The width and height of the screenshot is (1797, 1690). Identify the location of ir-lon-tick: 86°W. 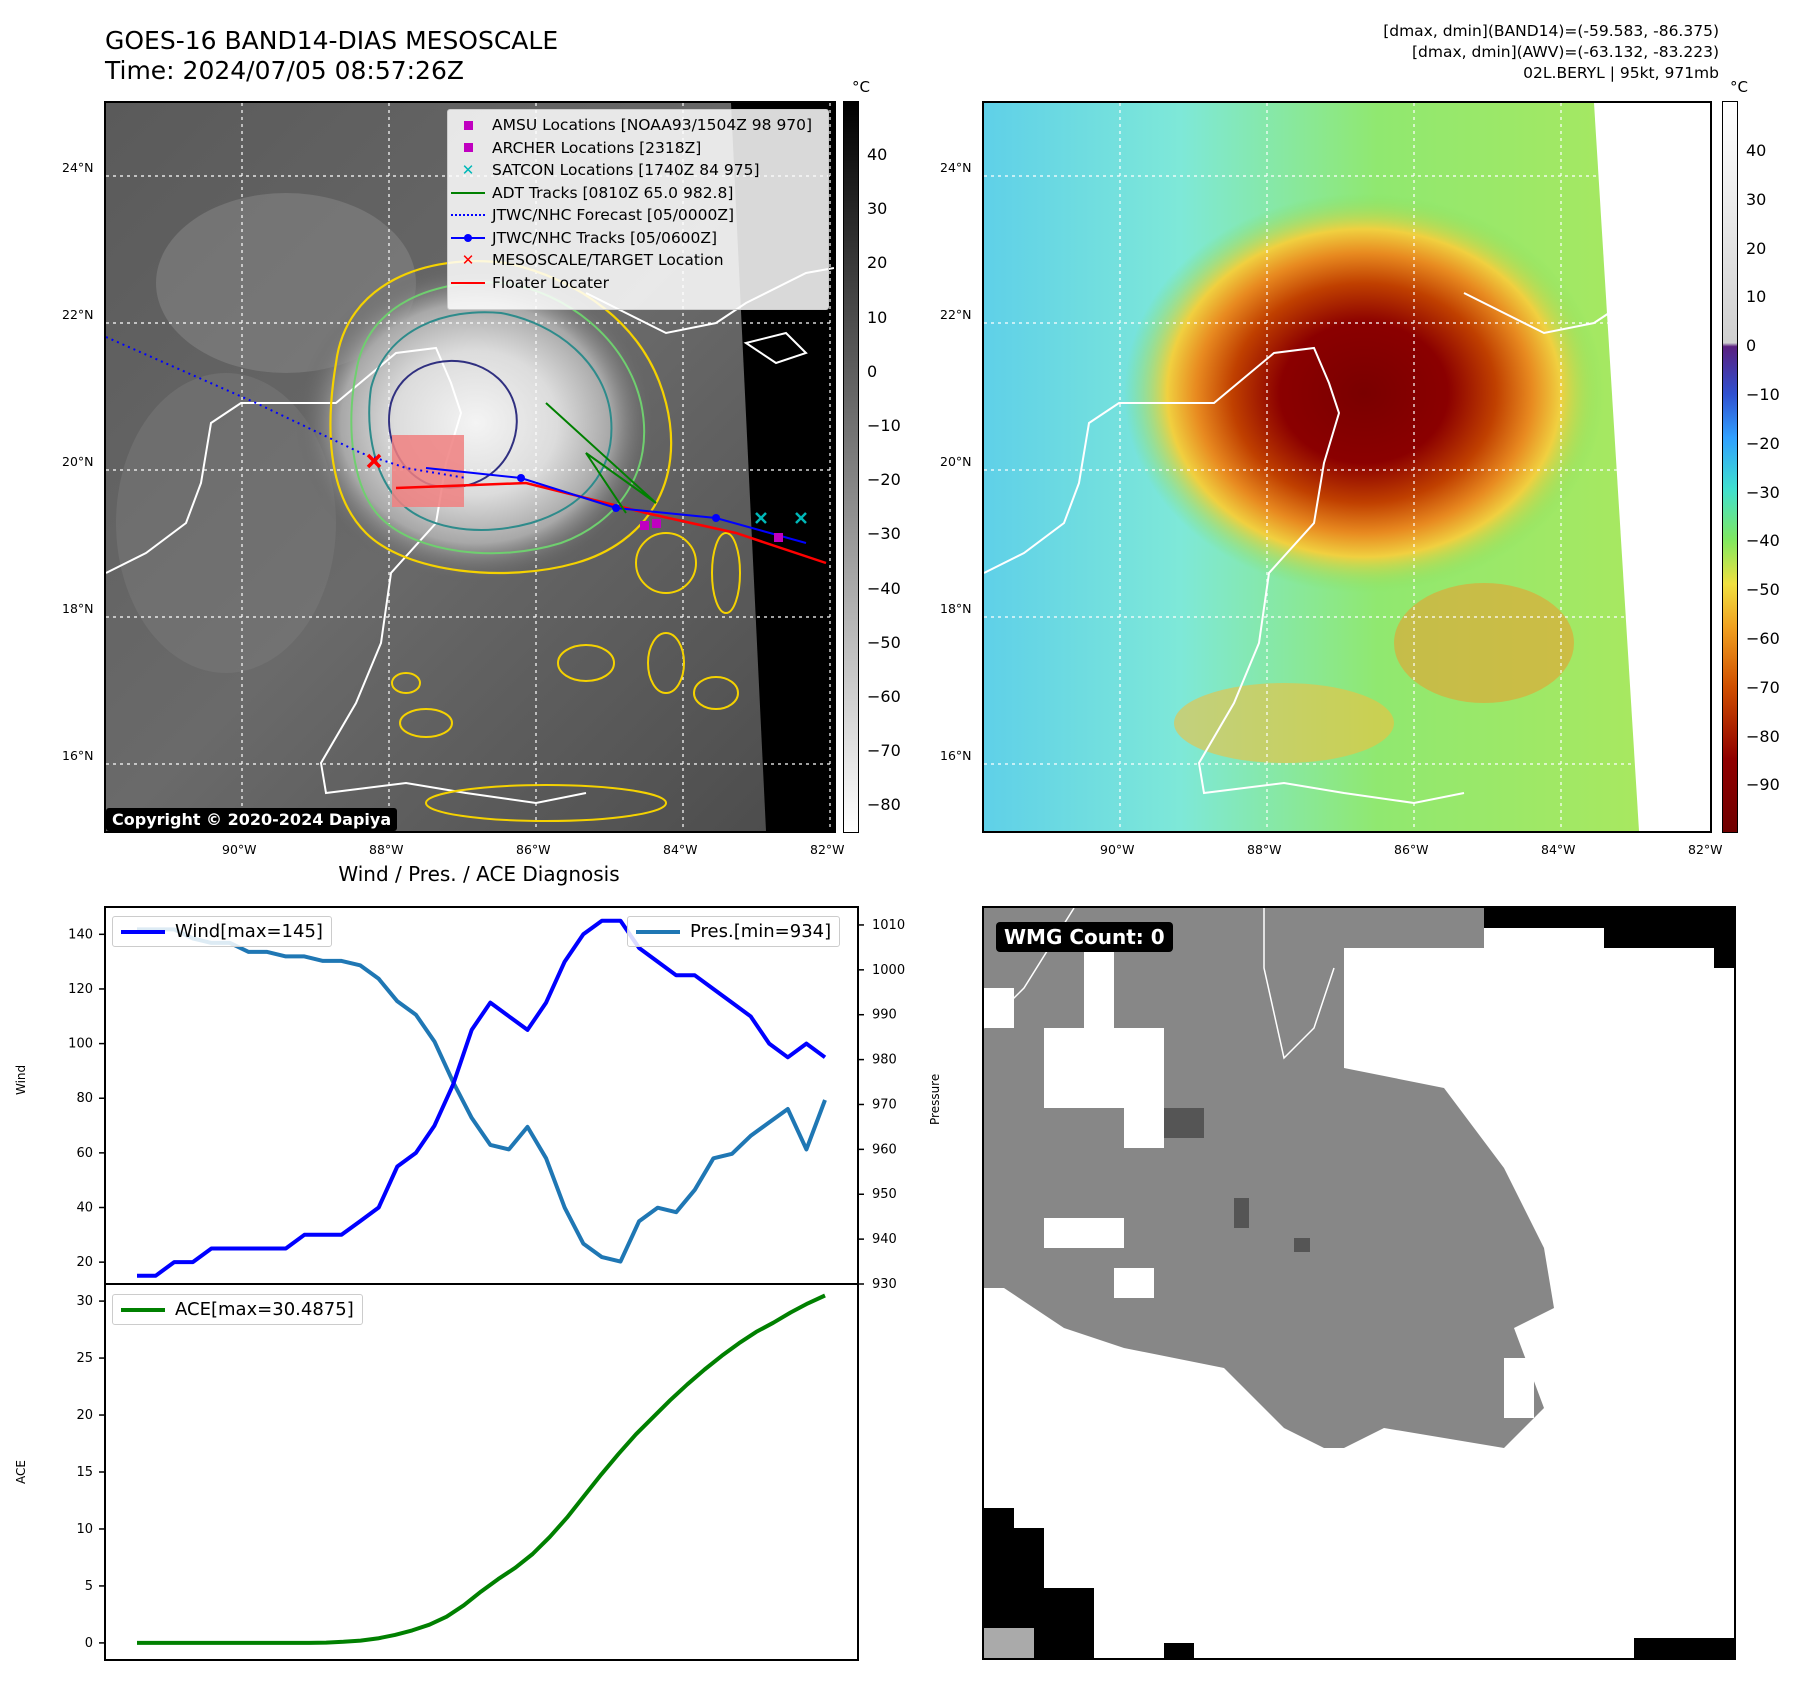
(533, 849).